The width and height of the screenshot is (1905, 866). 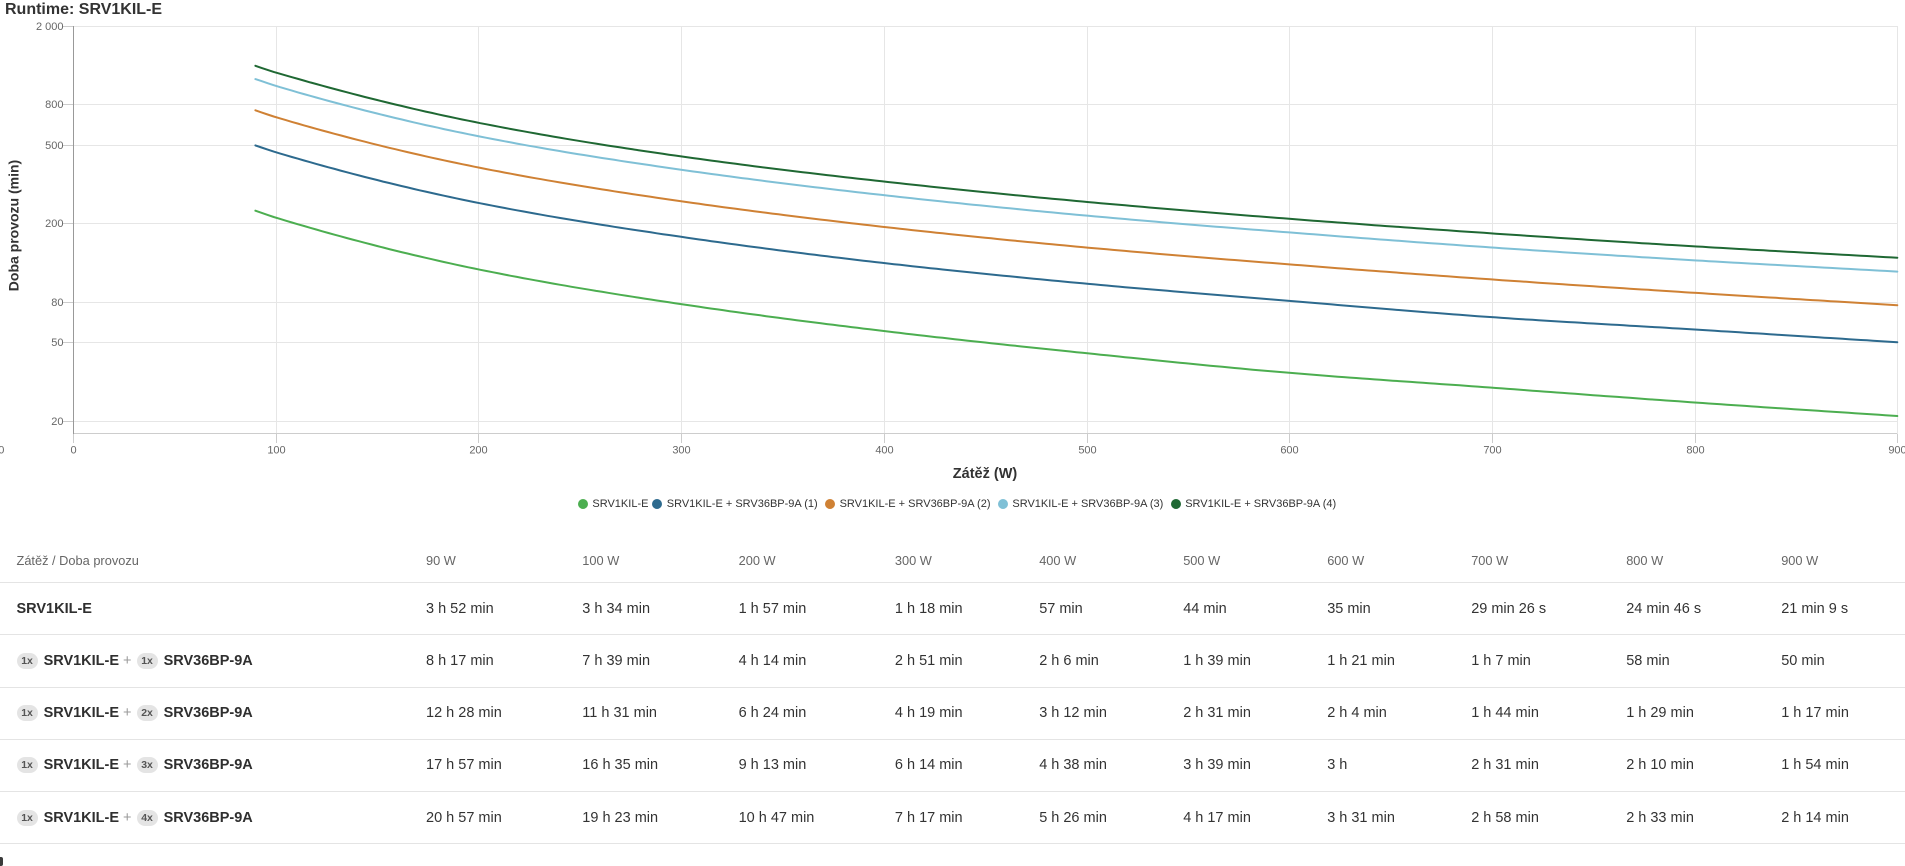 What do you see at coordinates (1492, 451) in the screenshot?
I see `svg-text: 700` at bounding box center [1492, 451].